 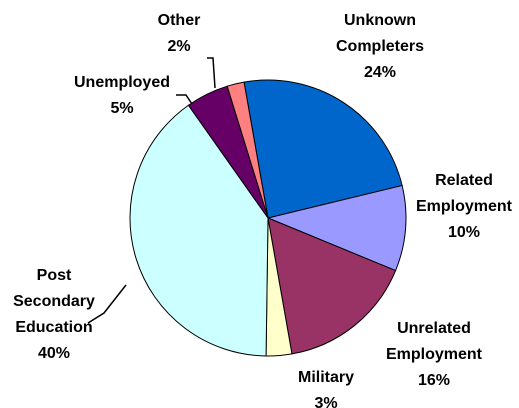 What do you see at coordinates (380, 72) in the screenshot?
I see `label-line: 24%` at bounding box center [380, 72].